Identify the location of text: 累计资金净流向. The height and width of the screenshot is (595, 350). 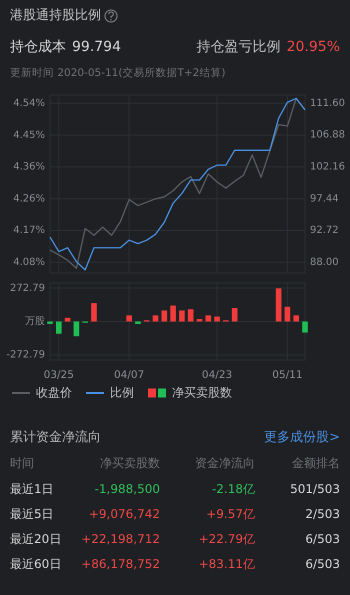
(55, 438).